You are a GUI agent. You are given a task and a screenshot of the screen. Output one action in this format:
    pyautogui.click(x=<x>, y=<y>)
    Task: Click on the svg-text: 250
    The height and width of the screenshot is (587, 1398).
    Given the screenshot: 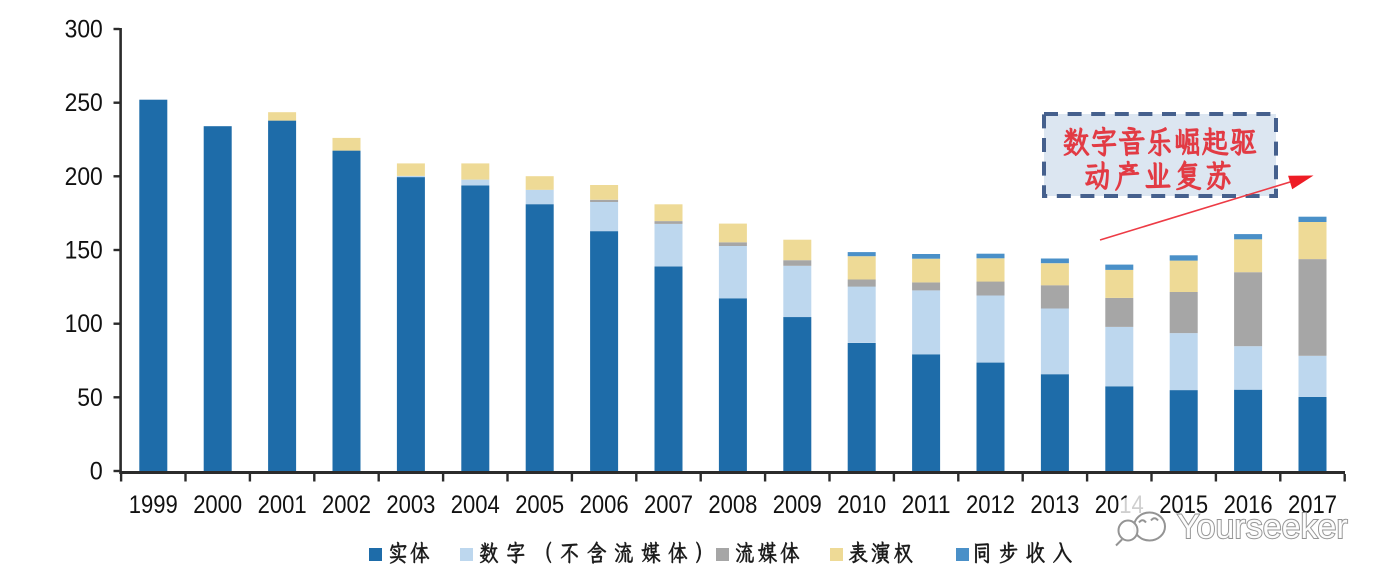 What is the action you would take?
    pyautogui.click(x=84, y=103)
    